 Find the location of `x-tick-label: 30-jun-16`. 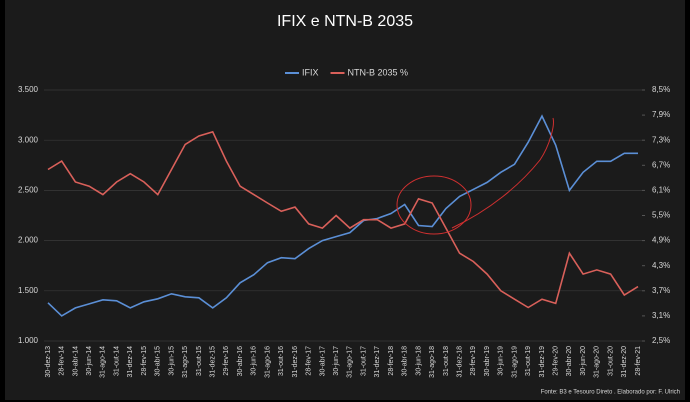

x-tick-label: 30-jun-16 is located at coordinates (254, 361).